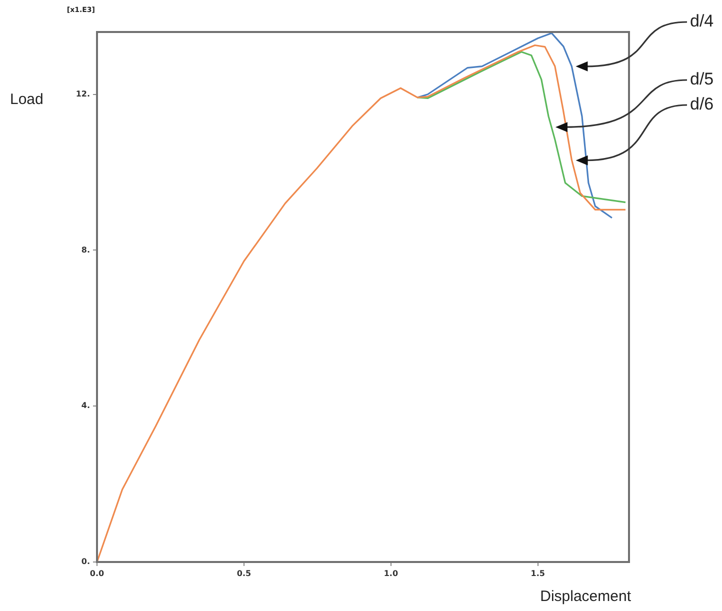 The height and width of the screenshot is (611, 722). I want to click on text: d/5, so click(702, 79).